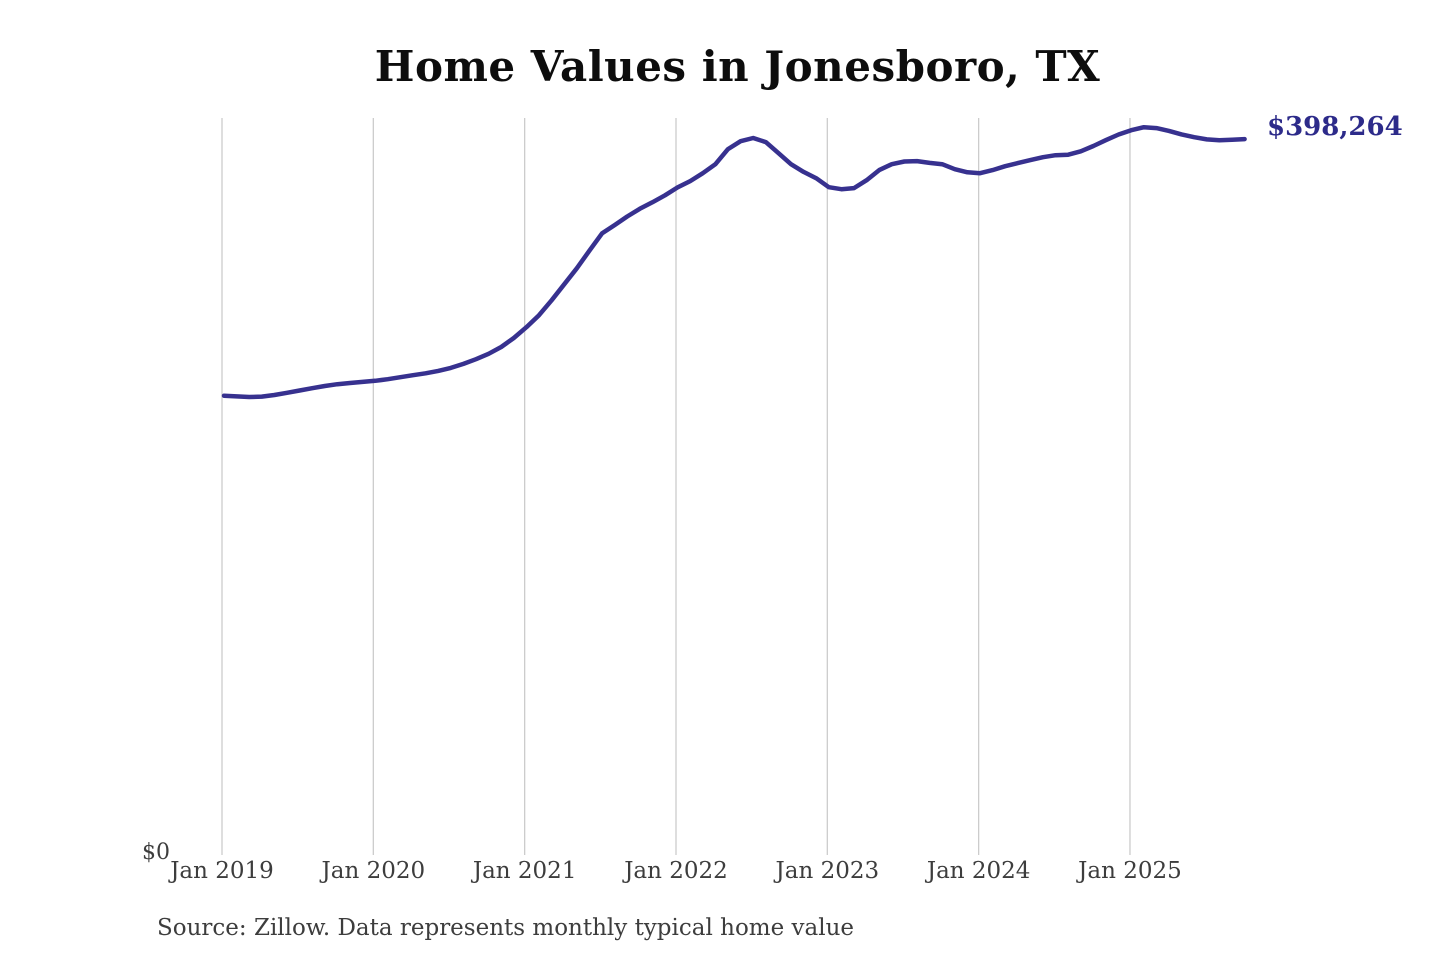  Describe the element at coordinates (1130, 871) in the screenshot. I see `x-tick-label: Jan 2025` at that location.